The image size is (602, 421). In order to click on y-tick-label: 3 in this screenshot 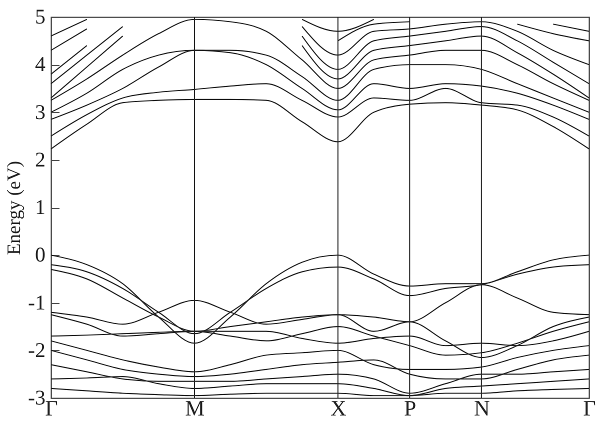, I will do `click(40, 112)`.